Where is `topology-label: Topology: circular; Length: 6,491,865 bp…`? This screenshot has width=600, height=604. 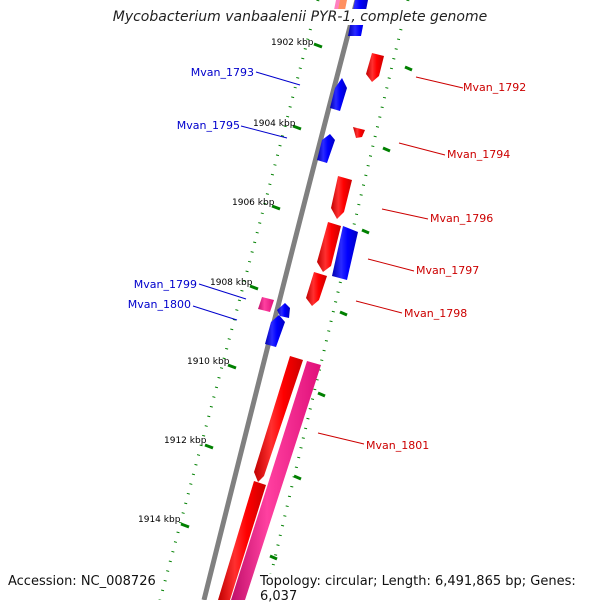 topology-label: Topology: circular; Length: 6,491,865 bp… is located at coordinates (430, 589).